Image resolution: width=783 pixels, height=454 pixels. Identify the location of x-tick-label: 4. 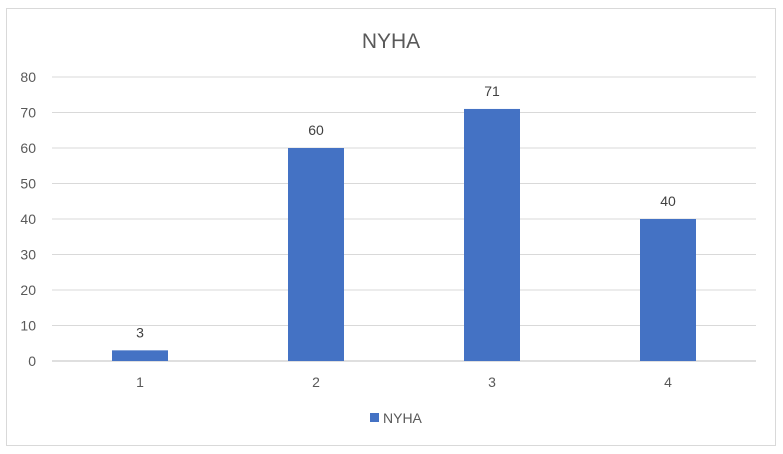
(668, 382).